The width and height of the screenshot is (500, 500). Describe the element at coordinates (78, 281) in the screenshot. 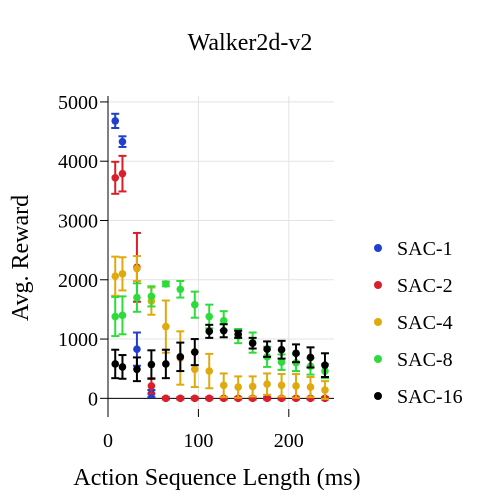

I see `y-tick-label: 2000` at that location.